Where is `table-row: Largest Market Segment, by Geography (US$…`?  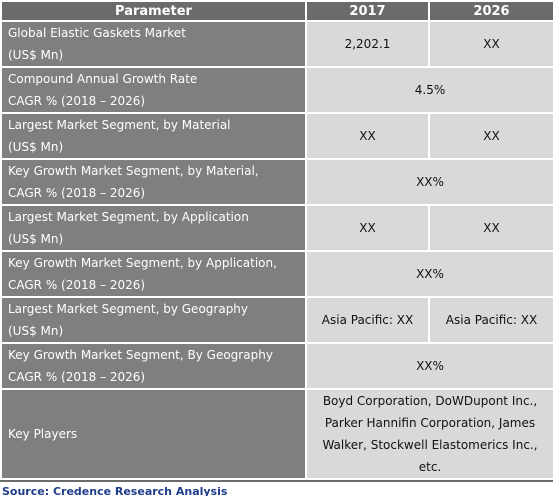 table-row: Largest Market Segment, by Geography (US$… is located at coordinates (276, 320).